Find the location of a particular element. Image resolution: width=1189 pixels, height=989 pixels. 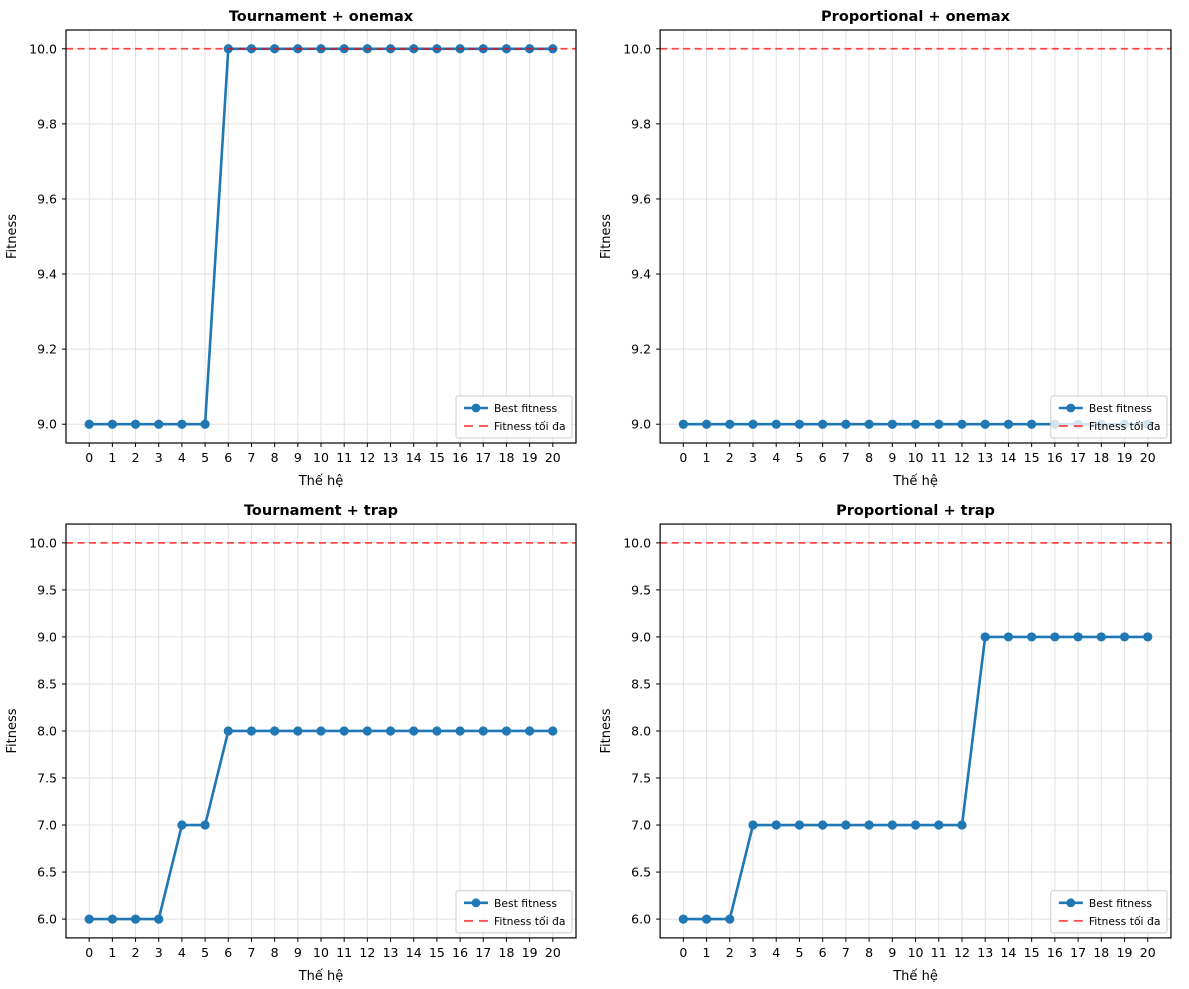

chart-title: Tournament + onemax is located at coordinates (321, 17).